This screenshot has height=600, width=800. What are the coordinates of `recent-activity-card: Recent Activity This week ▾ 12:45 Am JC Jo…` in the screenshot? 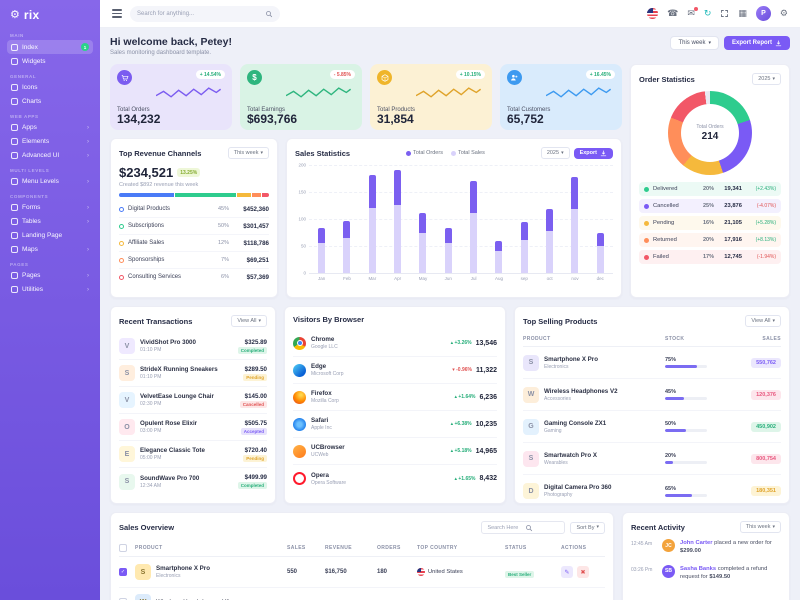 It's located at (706, 556).